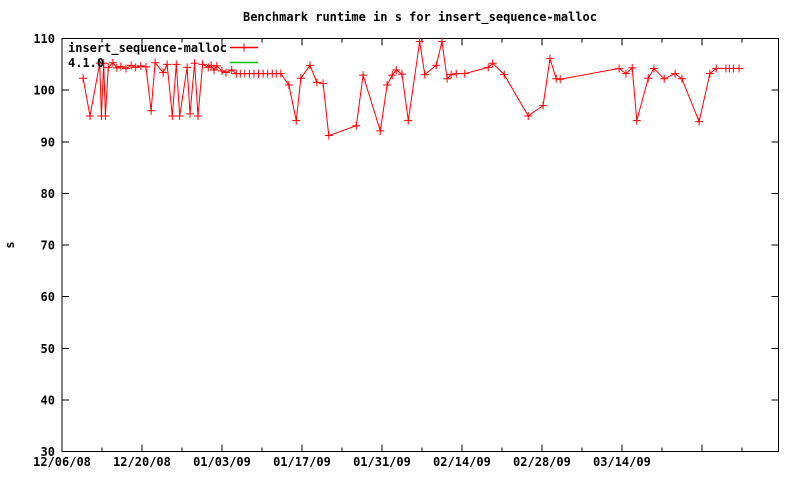 The height and width of the screenshot is (480, 800). Describe the element at coordinates (10, 244) in the screenshot. I see `y-axis-title: s` at that location.